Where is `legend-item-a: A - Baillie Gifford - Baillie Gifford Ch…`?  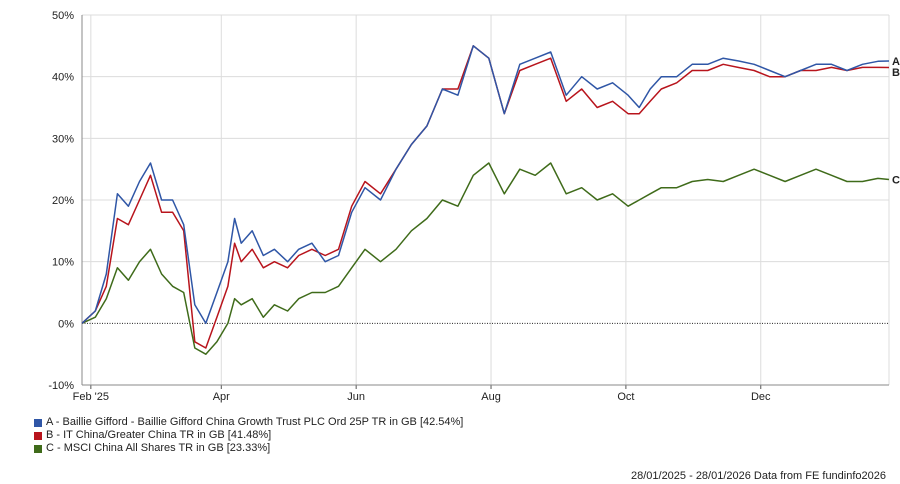
legend-item-a: A - Baillie Gifford - Baillie Gifford Ch… is located at coordinates (248, 422).